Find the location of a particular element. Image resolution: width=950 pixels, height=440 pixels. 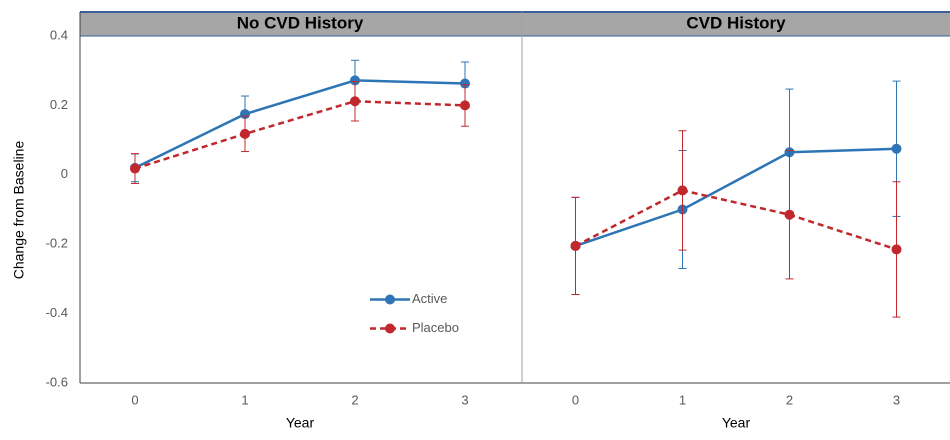

legend-label: Placebo is located at coordinates (435, 327).